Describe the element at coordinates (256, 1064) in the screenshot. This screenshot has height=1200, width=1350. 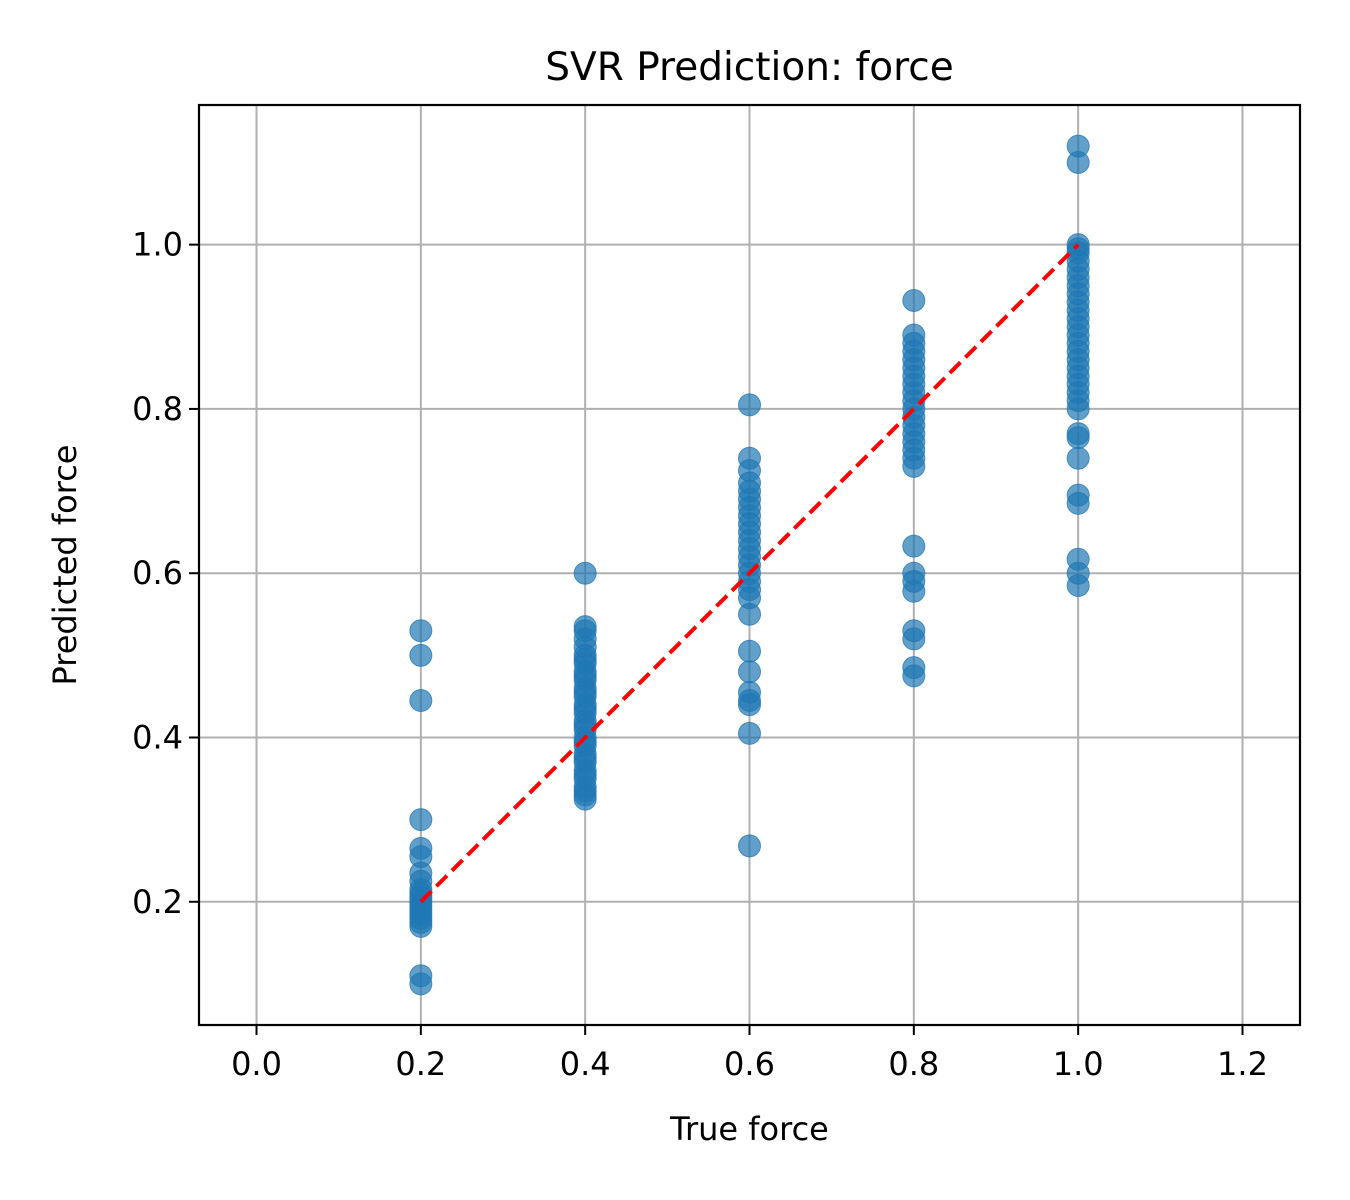
I see `x-tick-label: 0.0` at that location.